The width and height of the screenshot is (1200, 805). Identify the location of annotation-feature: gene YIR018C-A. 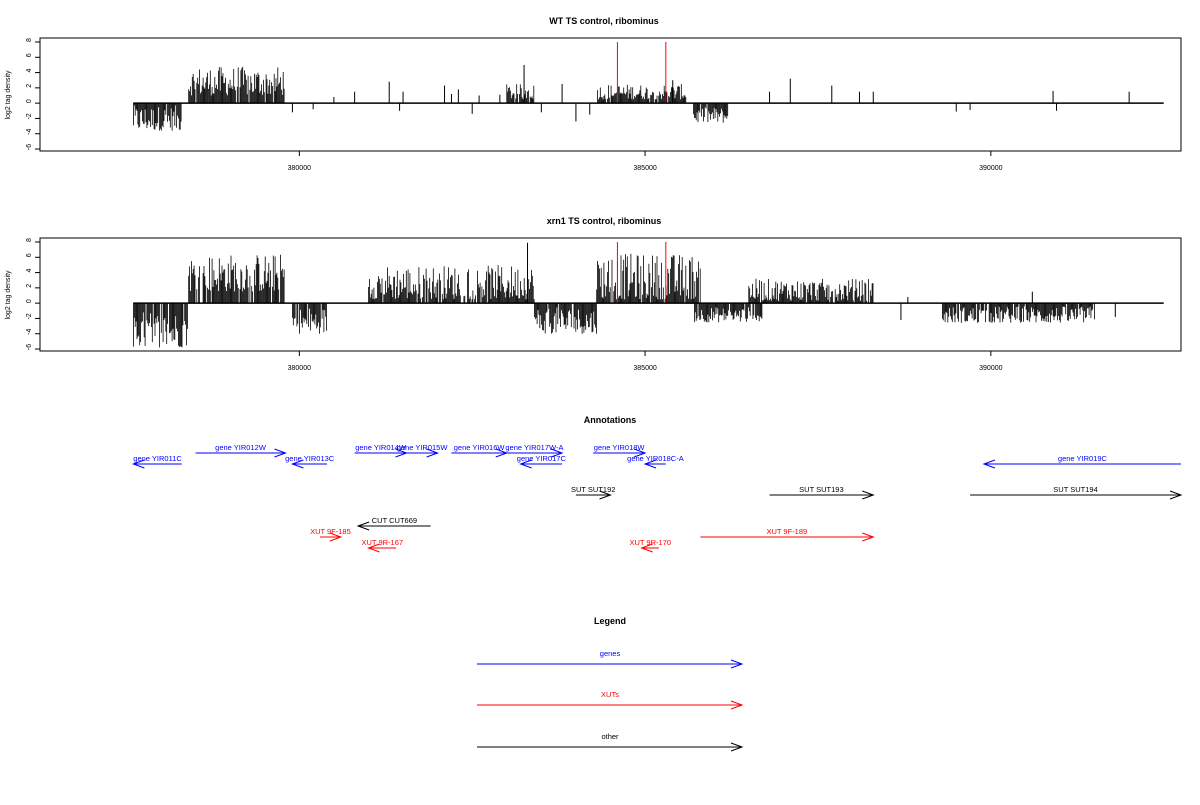
(655, 461).